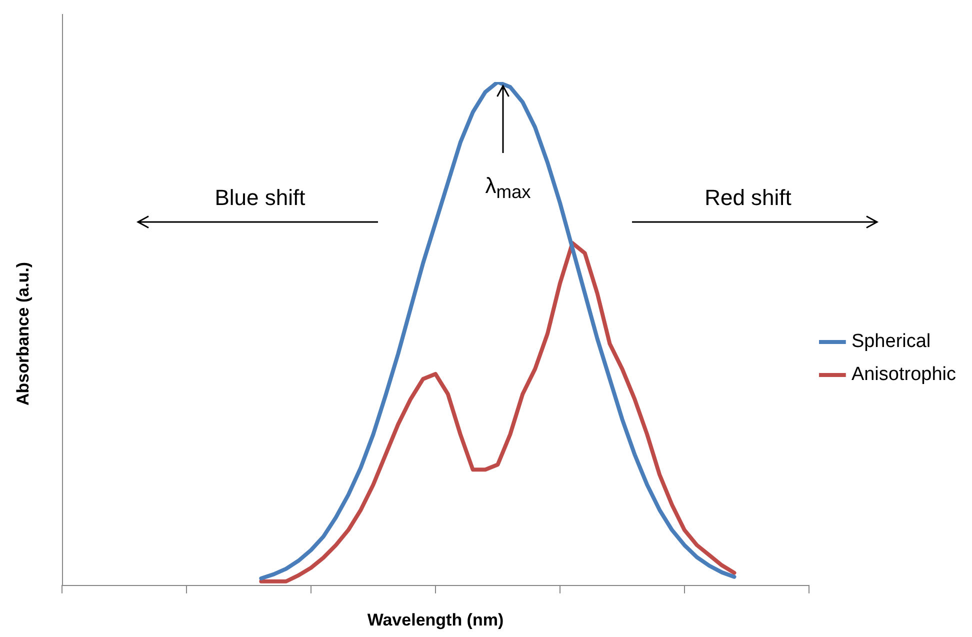 This screenshot has width=972, height=637. Describe the element at coordinates (891, 341) in the screenshot. I see `legend-label: Spherical` at that location.